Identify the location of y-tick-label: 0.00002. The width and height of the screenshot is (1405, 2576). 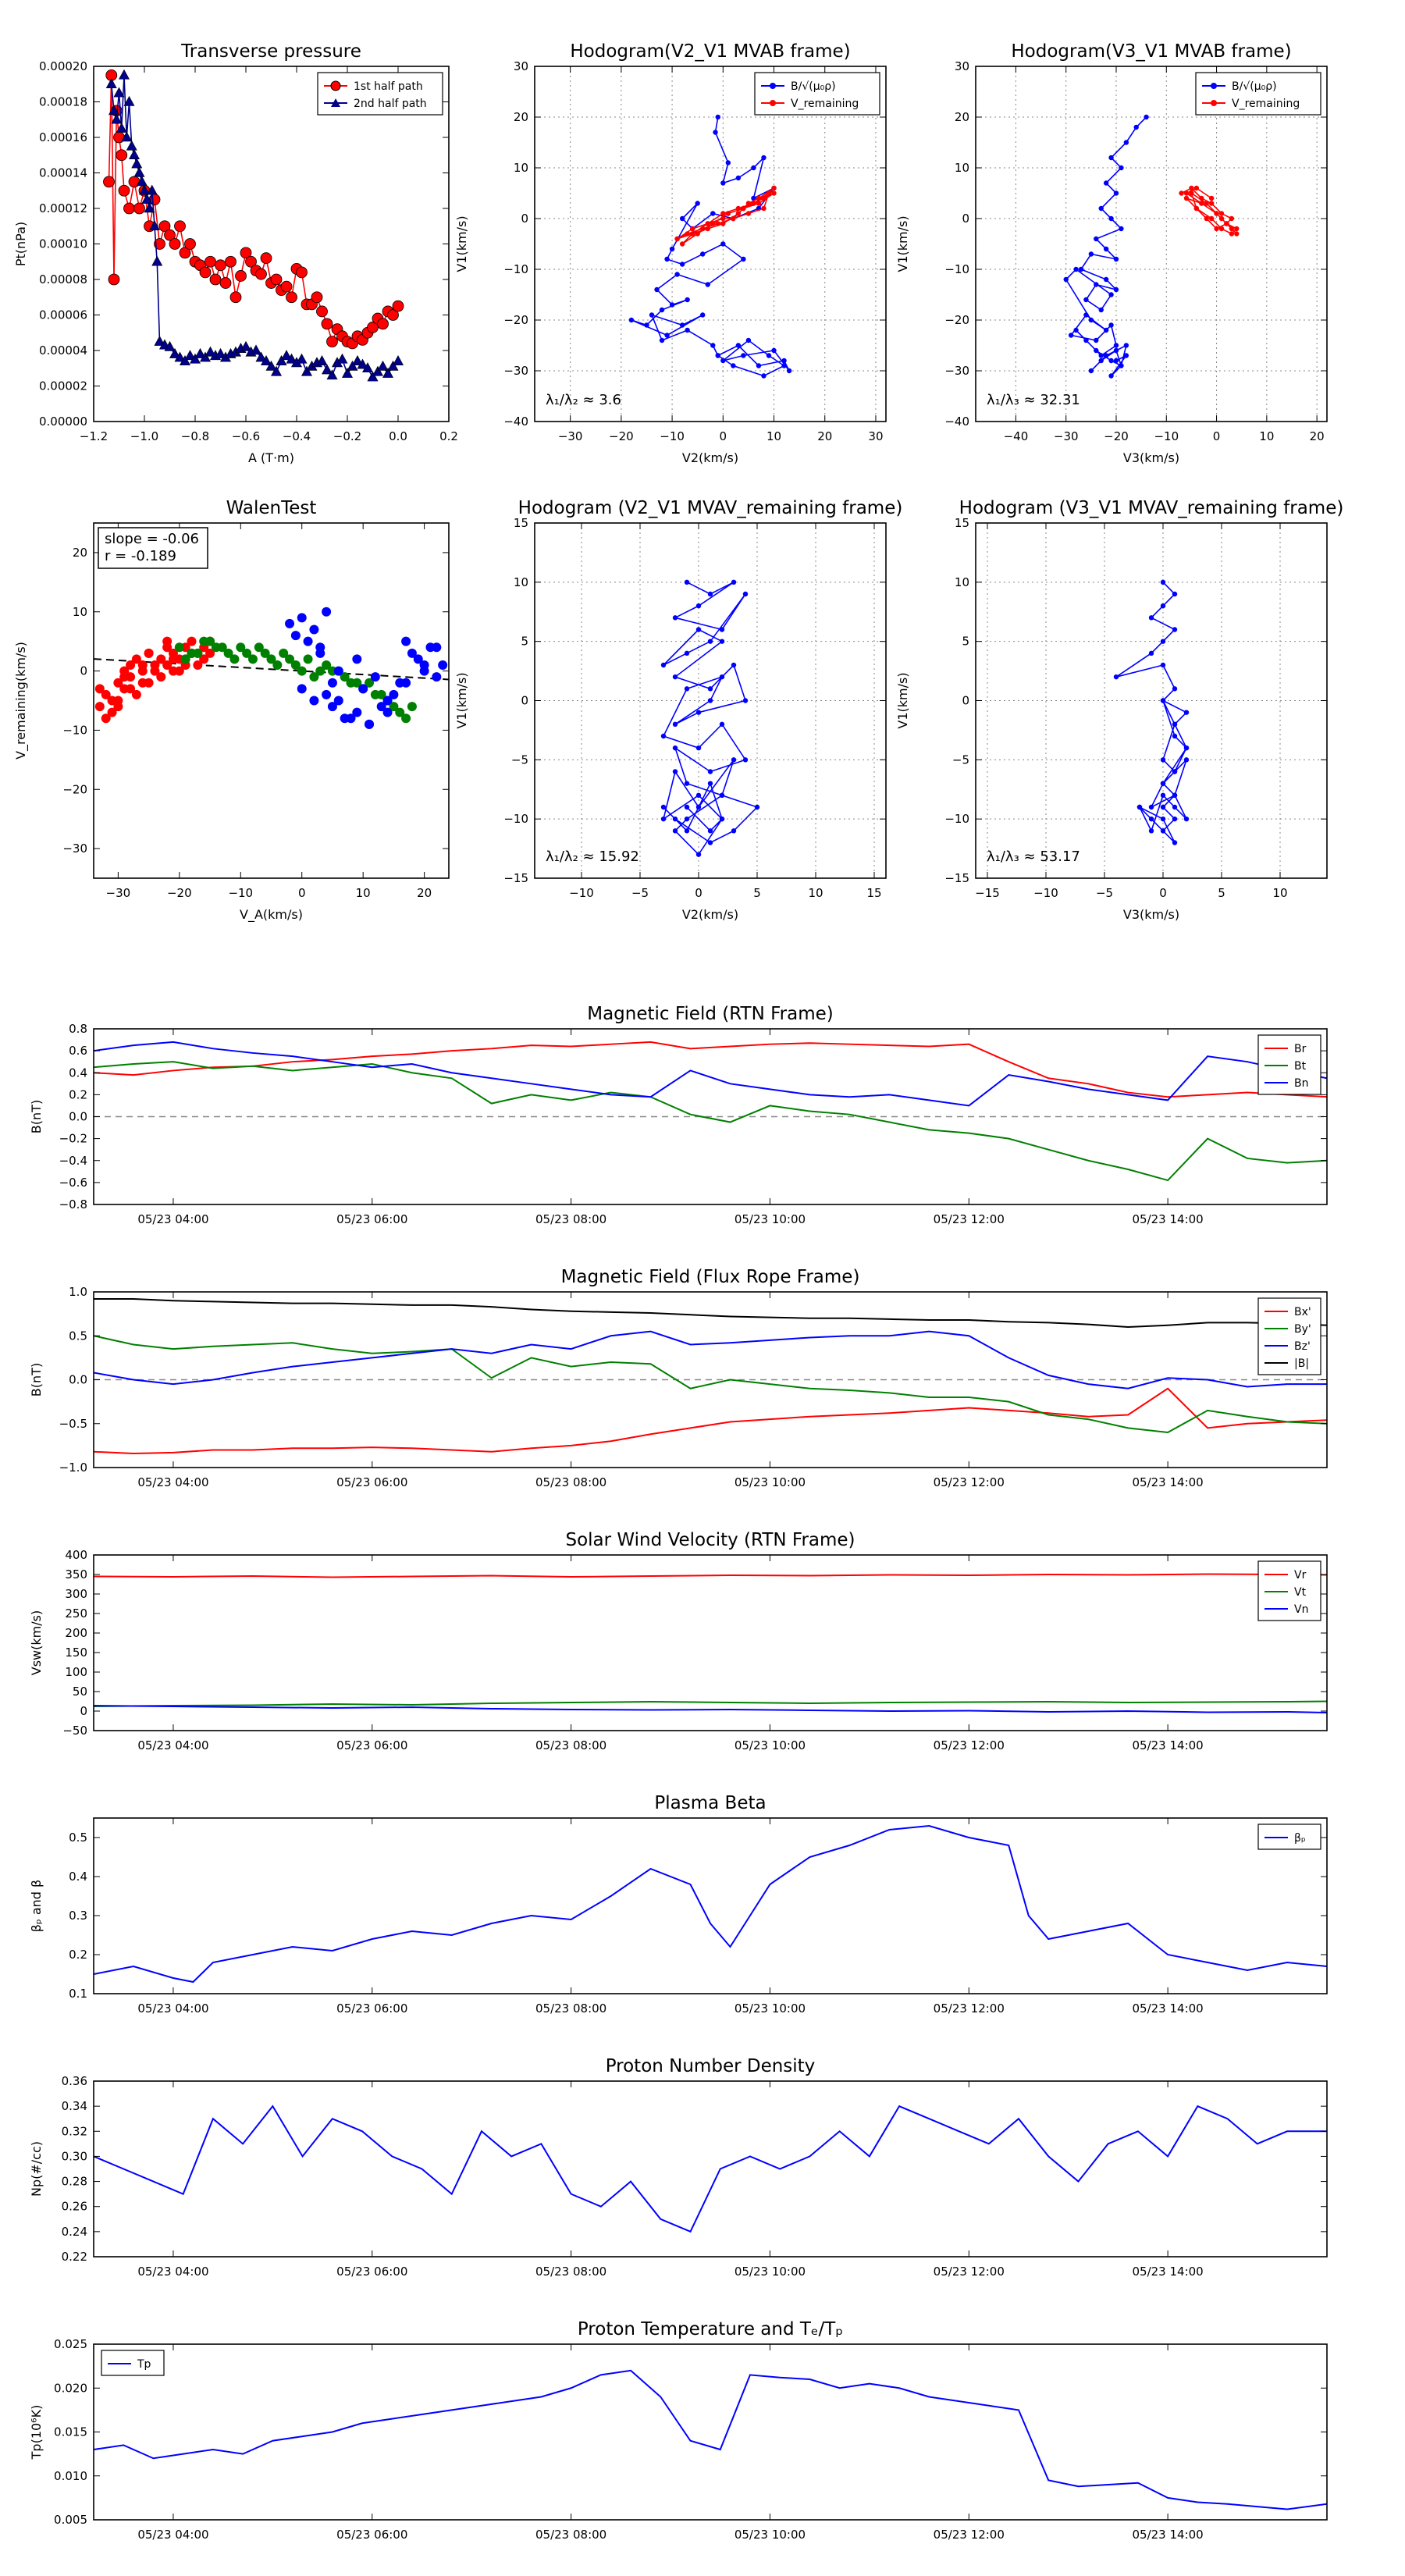
(63, 386).